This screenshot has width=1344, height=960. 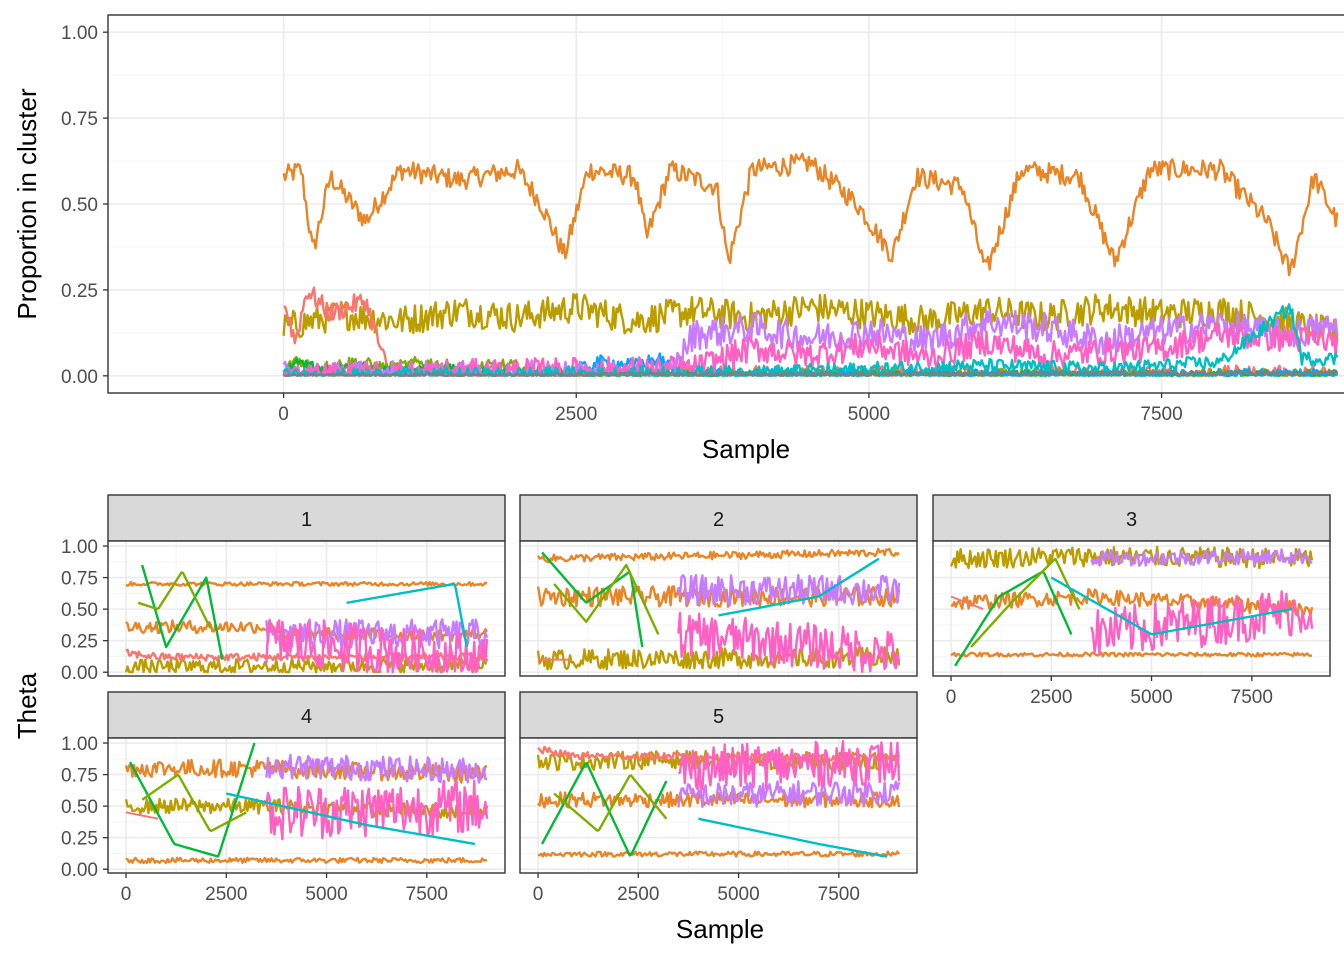 What do you see at coordinates (718, 717) in the screenshot?
I see `facet-strip-label: 5` at bounding box center [718, 717].